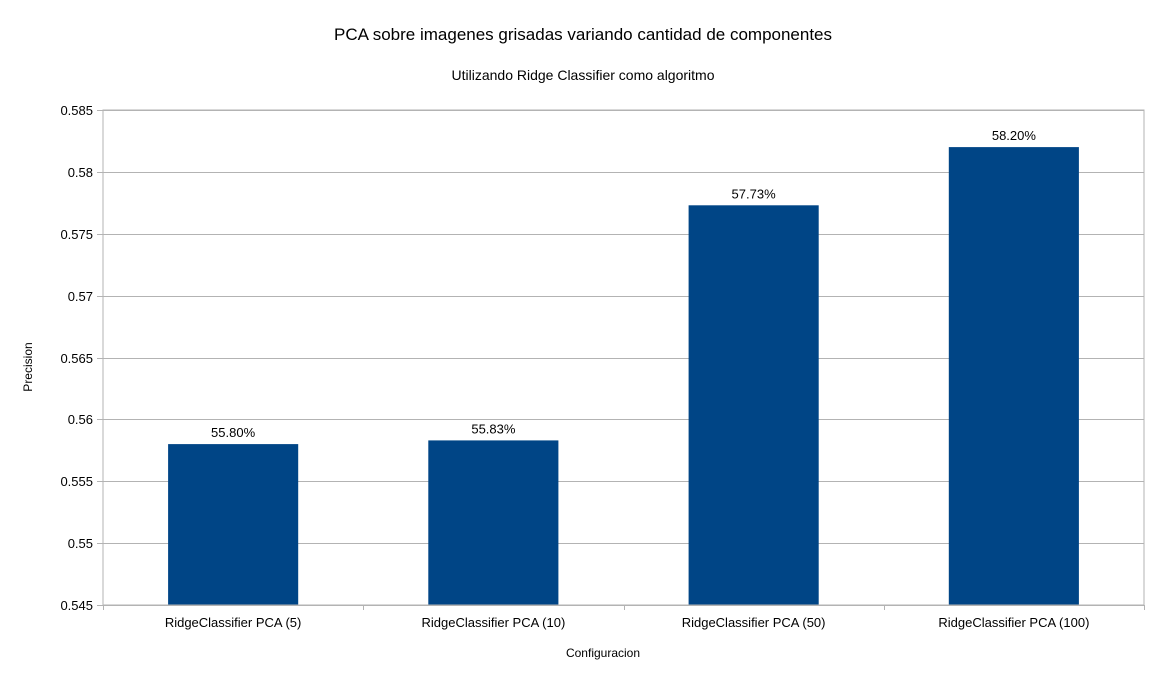 The height and width of the screenshot is (680, 1168). What do you see at coordinates (80, 172) in the screenshot?
I see `y-tick-label: 0.58` at bounding box center [80, 172].